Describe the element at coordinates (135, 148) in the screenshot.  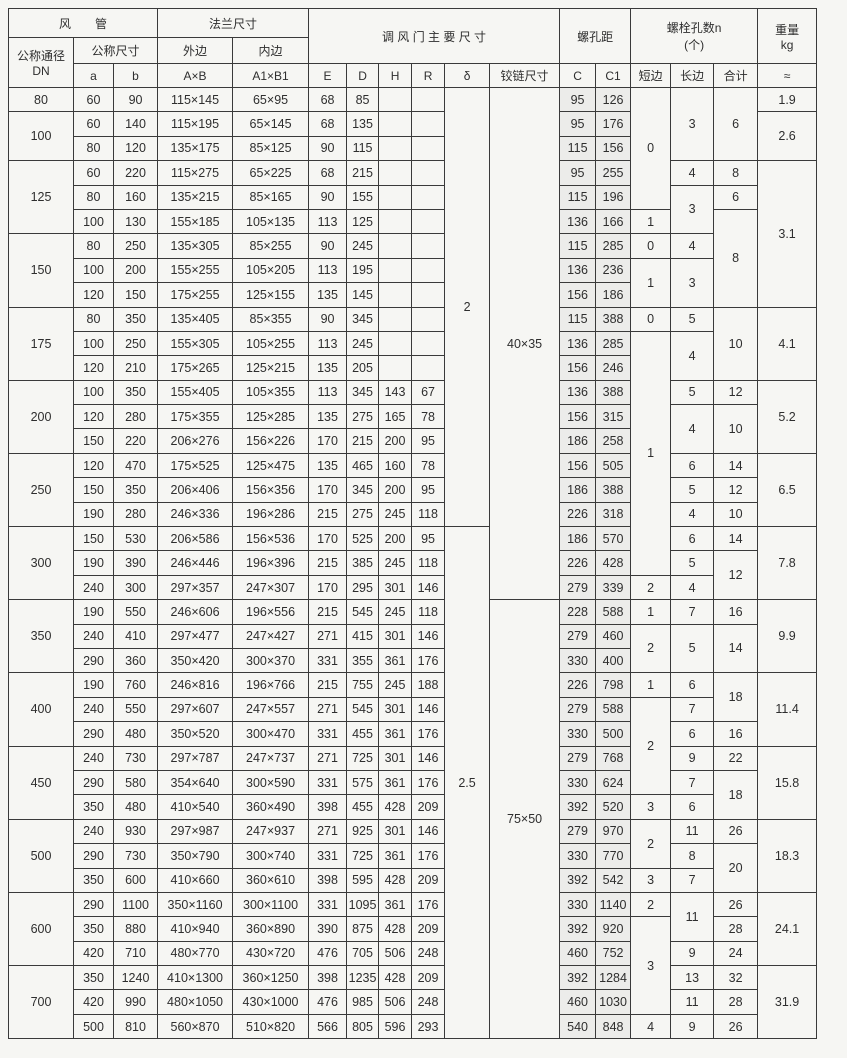
I see `cell-b: 120` at that location.